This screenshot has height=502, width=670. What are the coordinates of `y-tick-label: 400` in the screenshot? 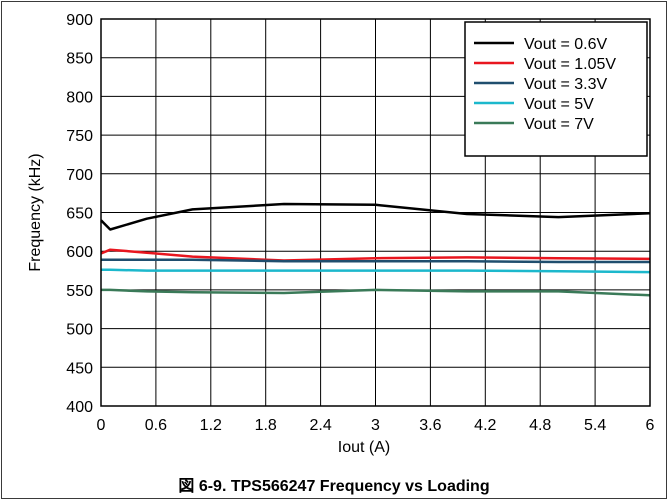 It's located at (79, 407).